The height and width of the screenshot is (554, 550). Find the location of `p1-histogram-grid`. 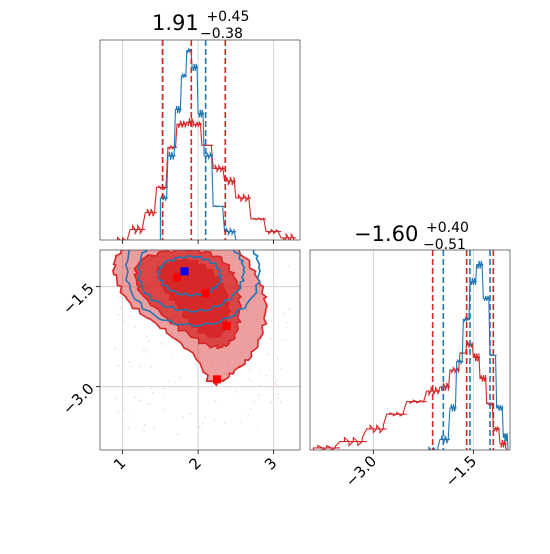

p1-histogram-grid is located at coordinates (198, 140).